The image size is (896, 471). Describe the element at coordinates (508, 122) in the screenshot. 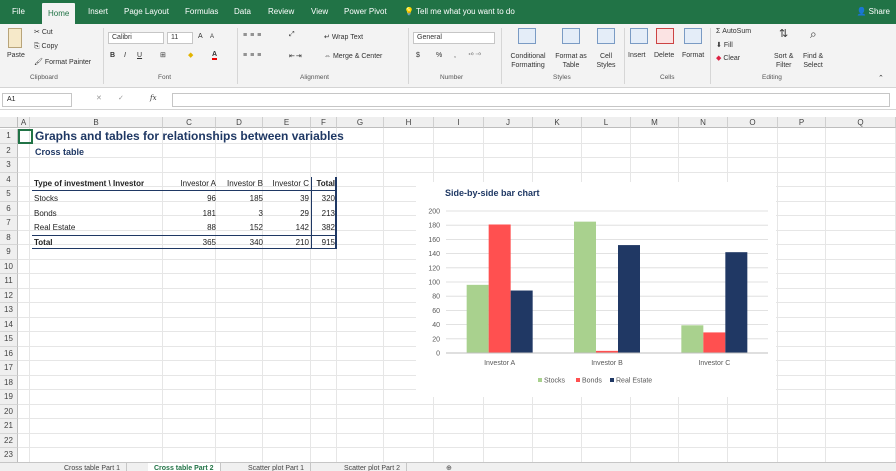

I see `column-header: J` at that location.